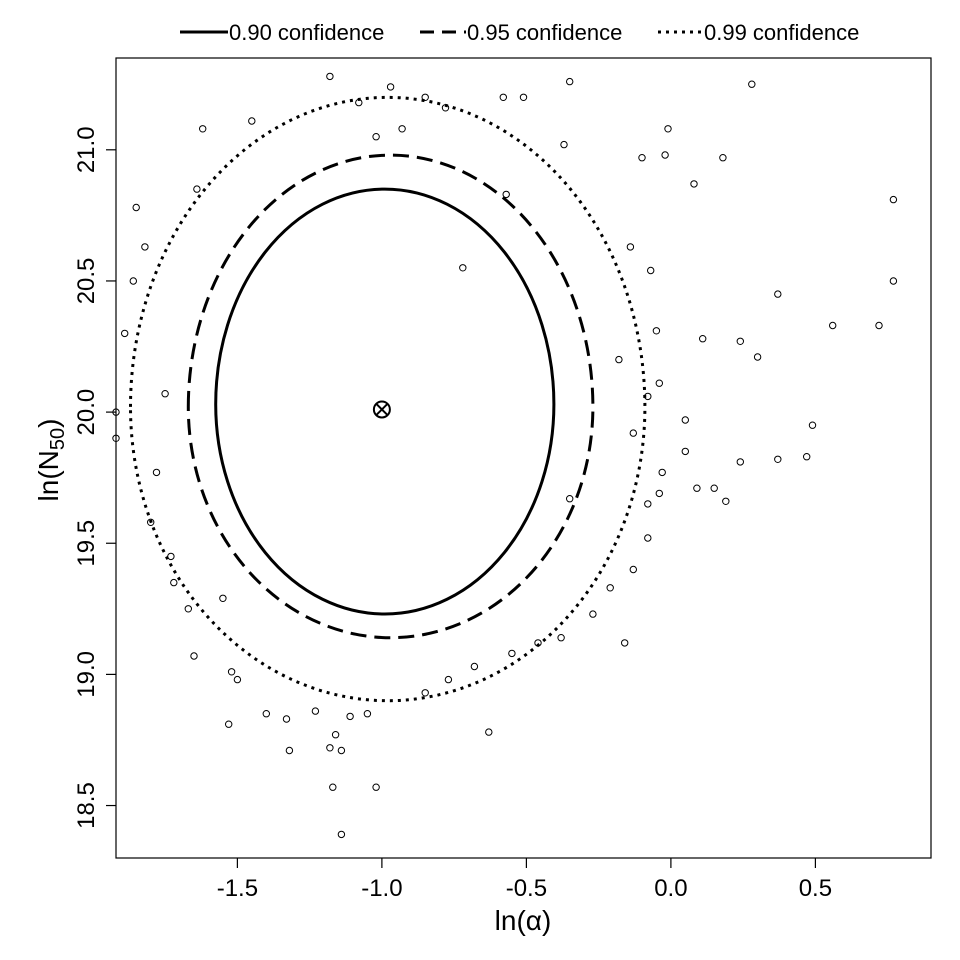 Image resolution: width=960 pixels, height=960 pixels. I want to click on center-marker, so click(381, 409).